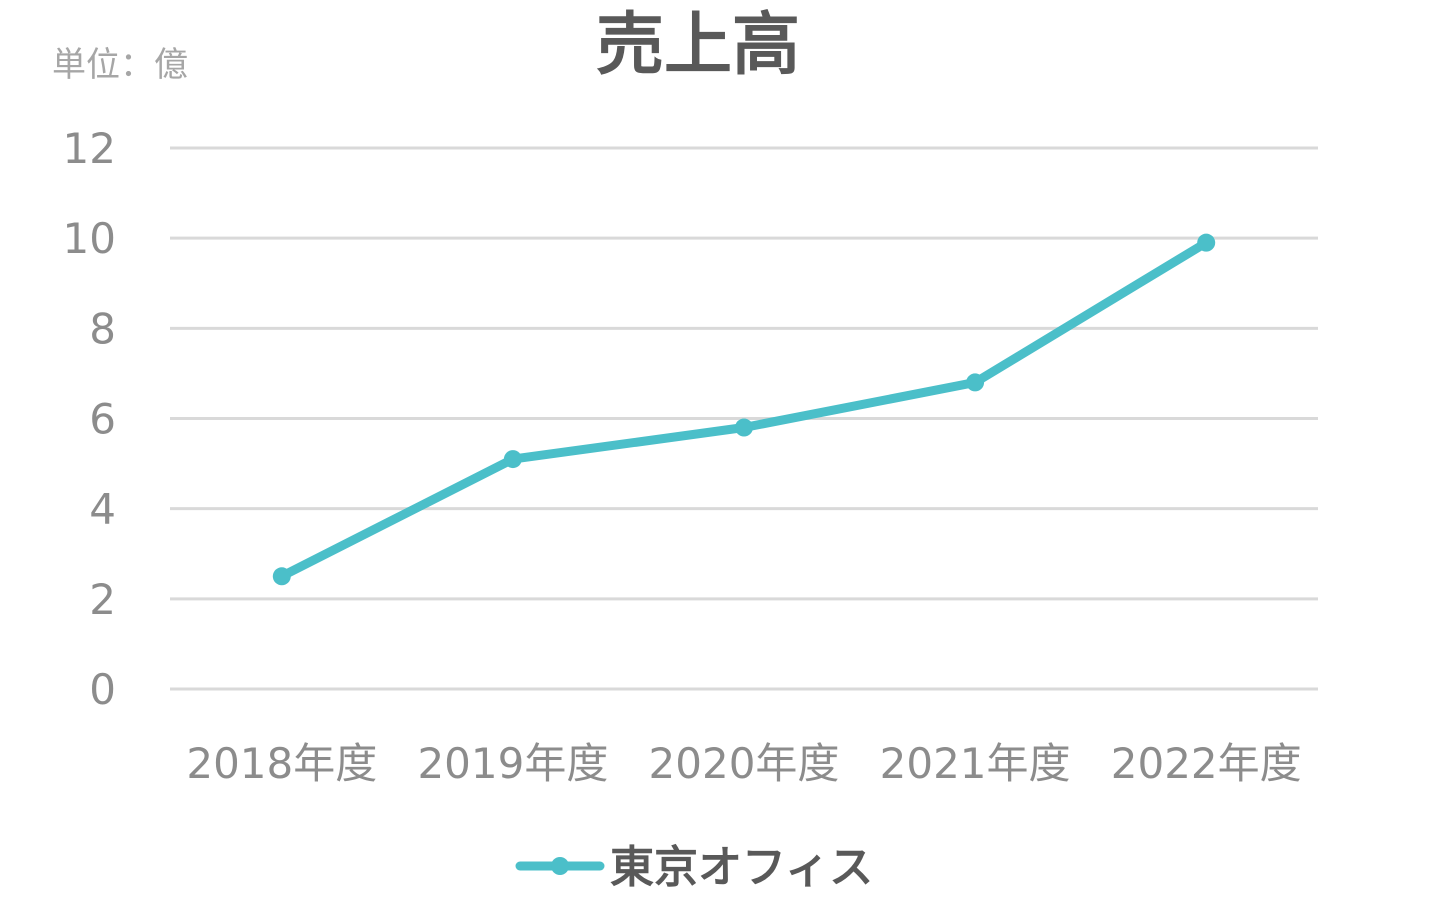 The width and height of the screenshot is (1440, 911). What do you see at coordinates (102, 689) in the screenshot?
I see `y-tick-label: 0` at bounding box center [102, 689].